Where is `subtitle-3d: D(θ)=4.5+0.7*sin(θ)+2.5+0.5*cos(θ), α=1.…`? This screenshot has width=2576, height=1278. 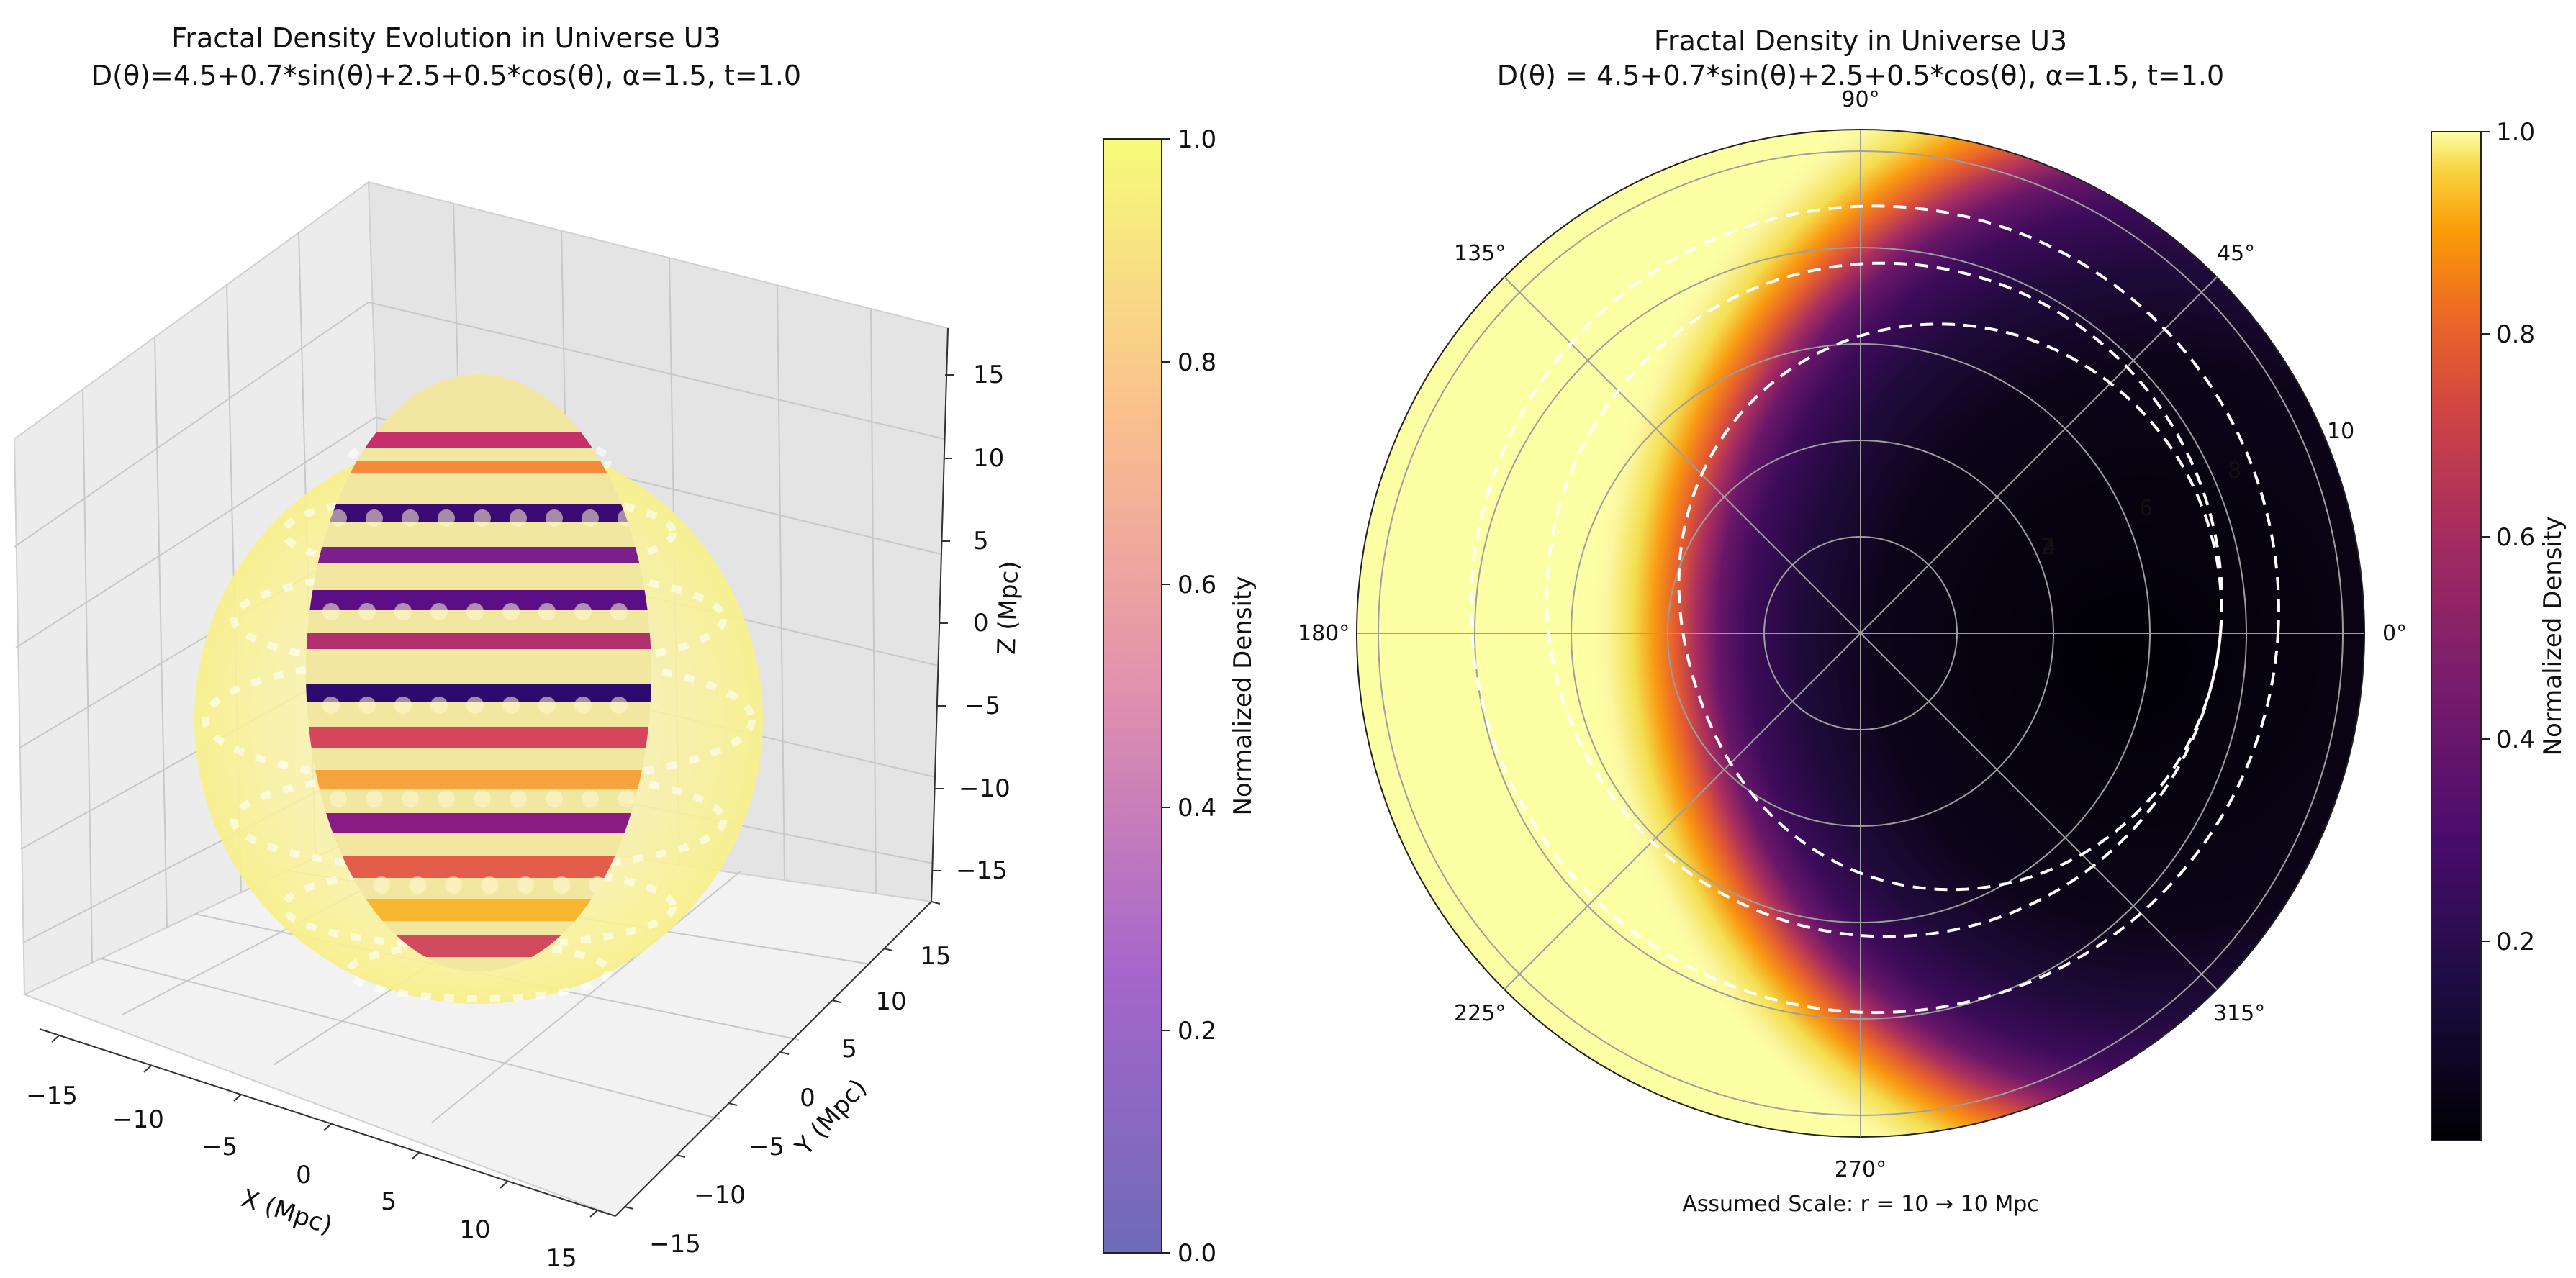
subtitle-3d: D(θ)=4.5+0.7*sin(θ)+2.5+0.5*cos(θ), α=1.… is located at coordinates (446, 75).